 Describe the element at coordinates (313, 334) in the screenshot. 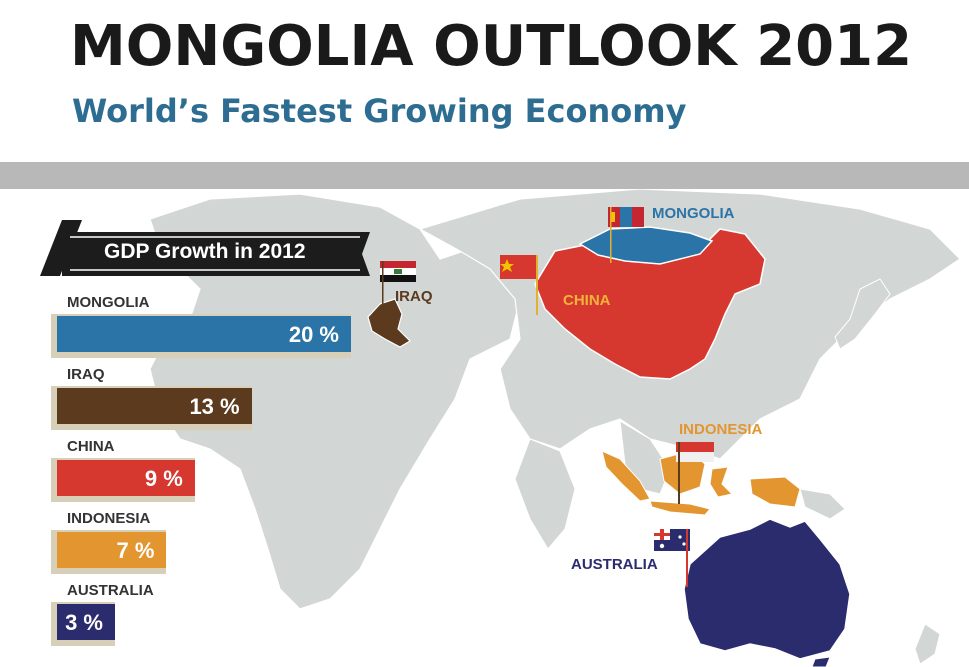

I see `bar-value-label: 20 %` at that location.